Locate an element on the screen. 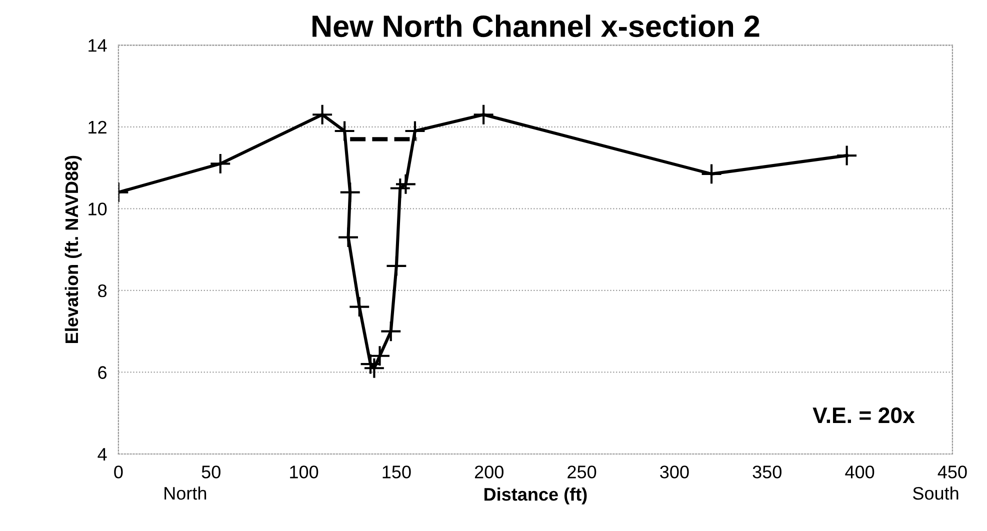  x-tick-label: 50 is located at coordinates (211, 472).